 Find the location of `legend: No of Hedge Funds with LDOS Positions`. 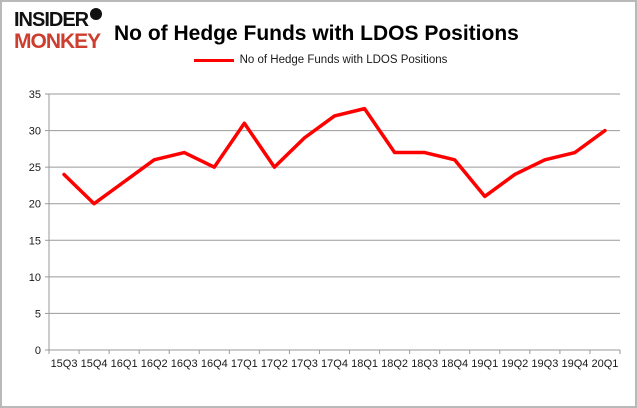

legend: No of Hedge Funds with LDOS Positions is located at coordinates (318, 60).